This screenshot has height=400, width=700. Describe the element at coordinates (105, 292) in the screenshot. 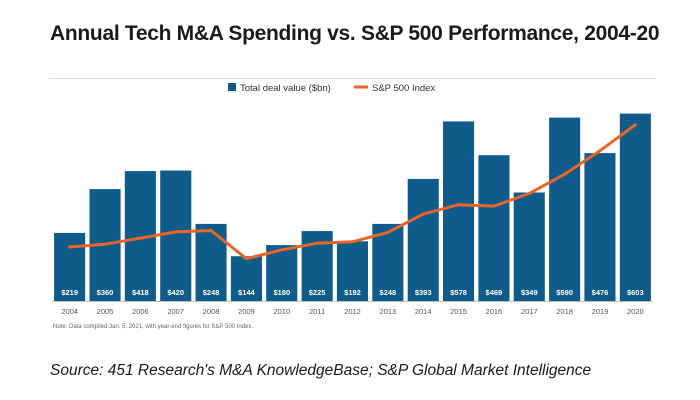

I see `bar-label-2005: $360` at that location.